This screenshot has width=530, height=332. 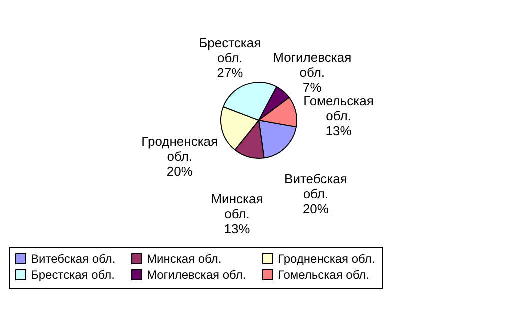 What do you see at coordinates (230, 73) in the screenshot?
I see `data-label: 27%` at bounding box center [230, 73].